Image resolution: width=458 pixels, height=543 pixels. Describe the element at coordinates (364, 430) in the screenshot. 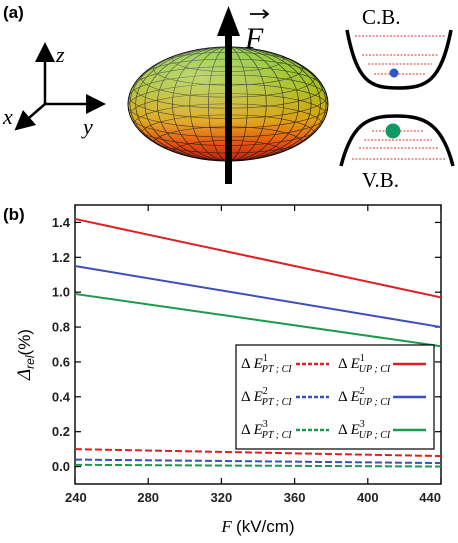

I see `legend-label: Δ E3 UP ; CI` at that location.